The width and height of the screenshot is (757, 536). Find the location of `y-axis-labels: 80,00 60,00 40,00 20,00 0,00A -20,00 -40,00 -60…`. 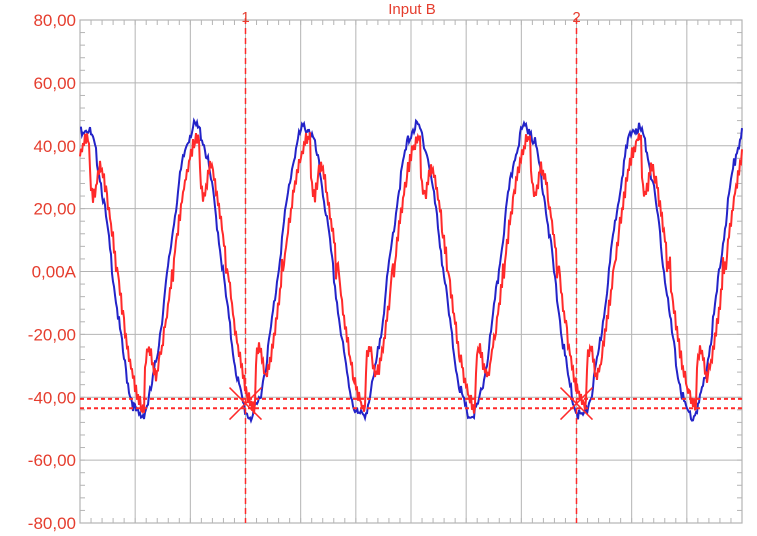

y-axis-labels: 80,00 60,00 40,00 20,00 0,00A -20,00 -40,00 -60… is located at coordinates (52, 272).